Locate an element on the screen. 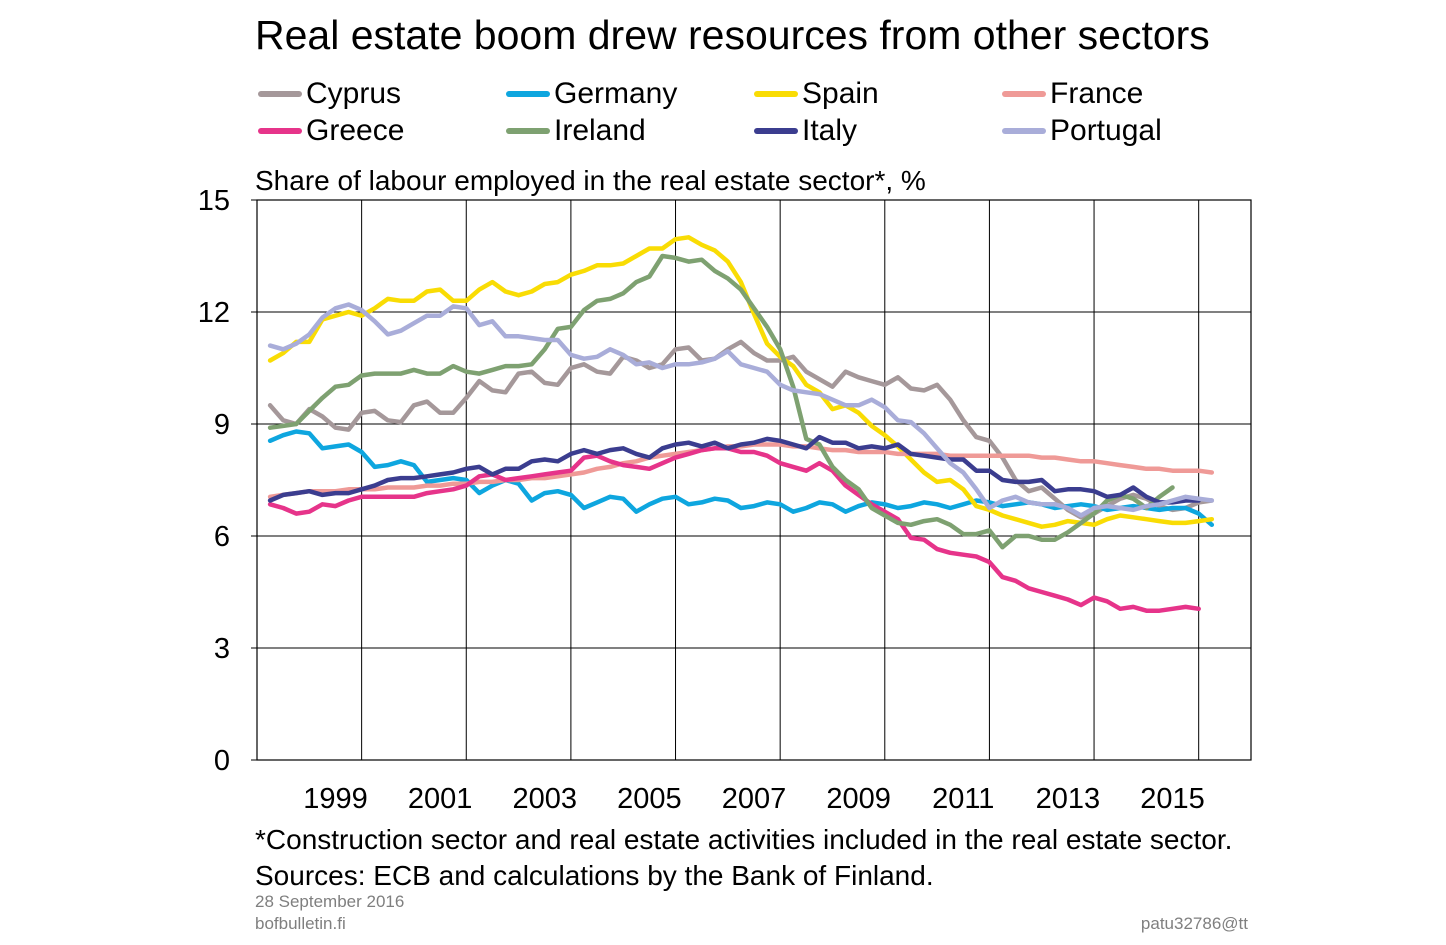  x-tick-label: 2009 is located at coordinates (858, 799).